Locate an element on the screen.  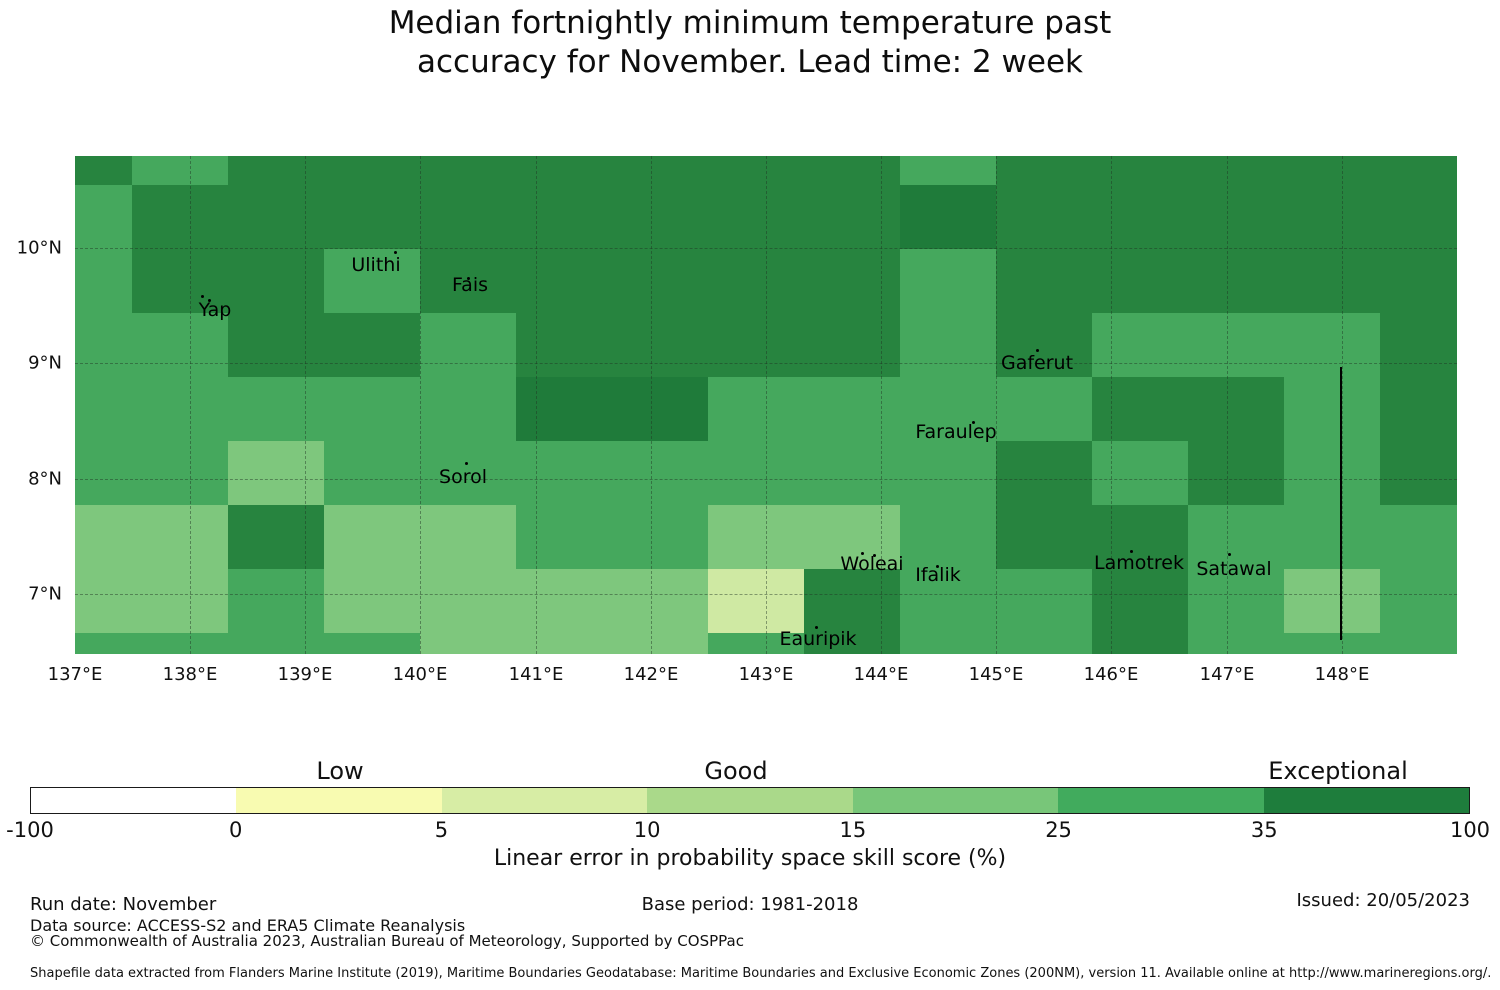
colorbar-tick-label: 5 is located at coordinates (441, 830).